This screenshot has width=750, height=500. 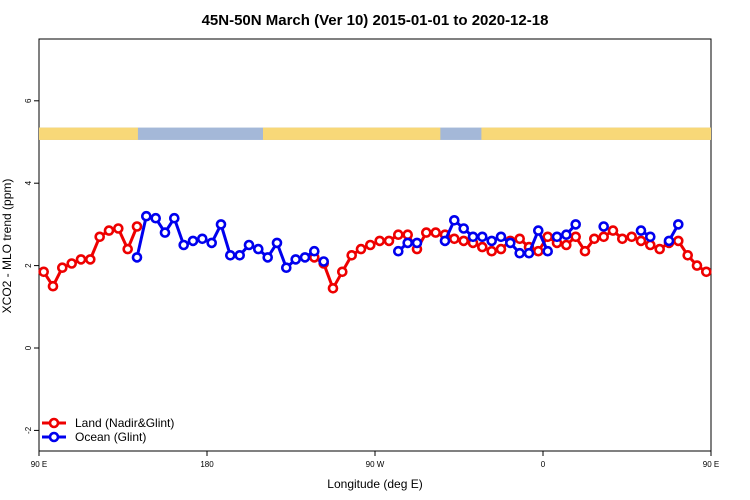 What do you see at coordinates (374, 484) in the screenshot?
I see `x-axis-label: Longitude (deg E)` at bounding box center [374, 484].